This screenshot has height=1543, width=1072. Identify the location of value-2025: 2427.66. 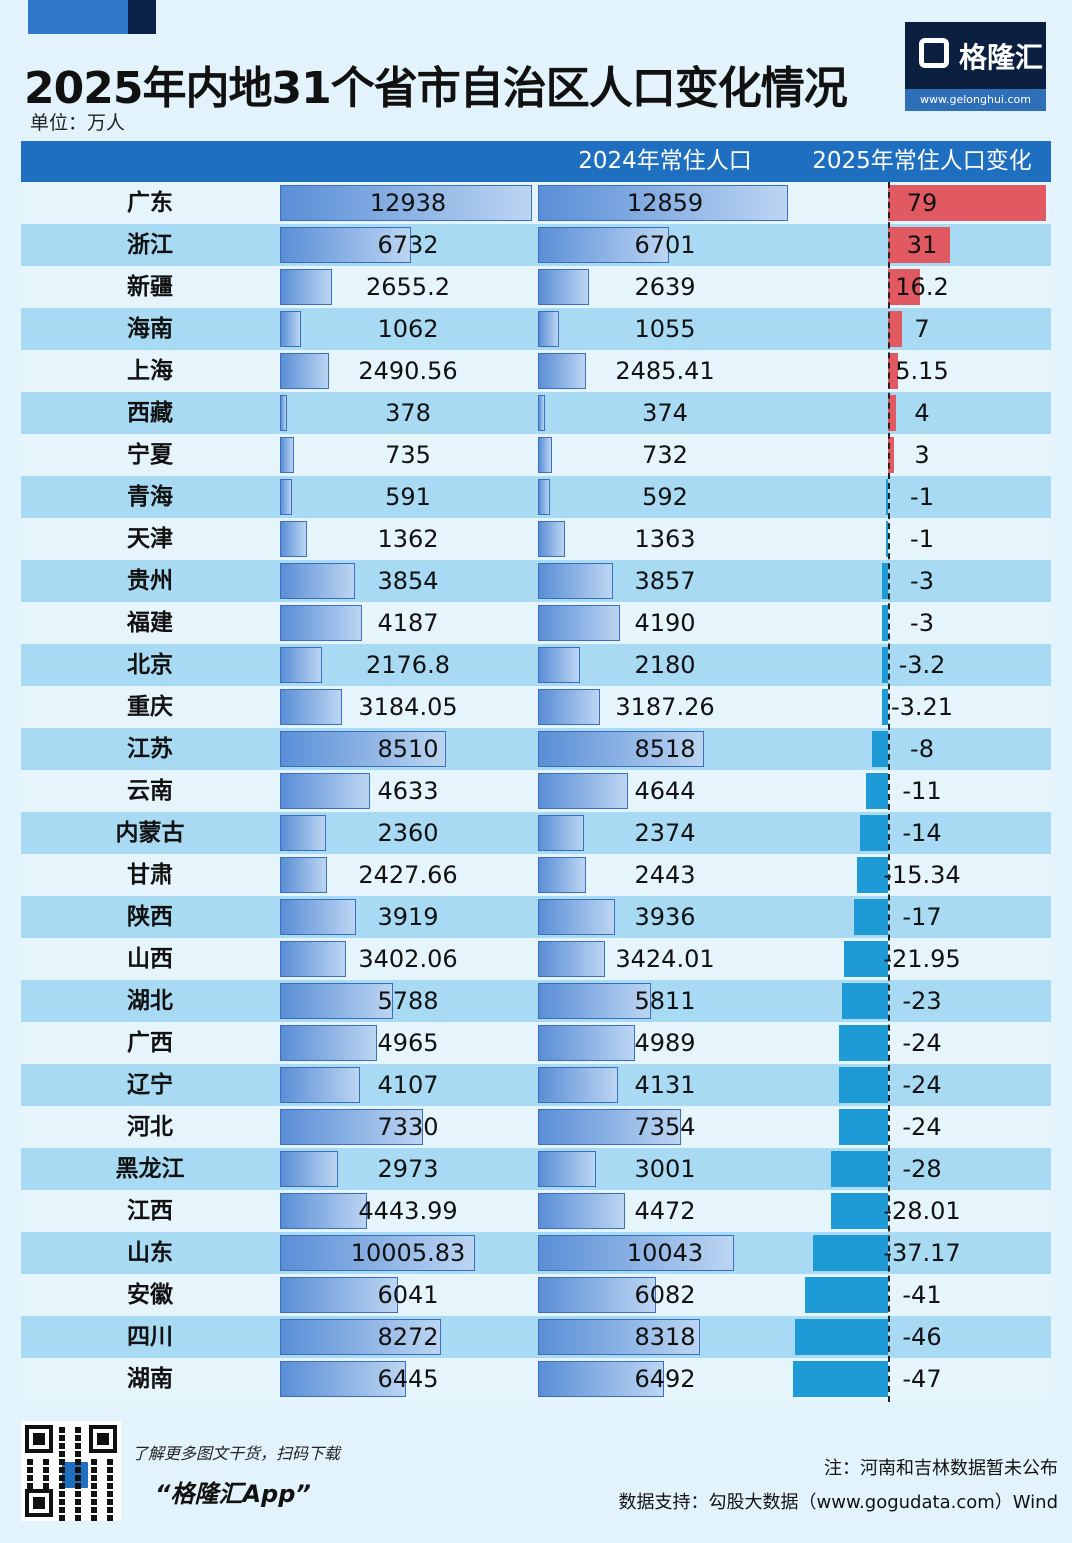
(408, 875).